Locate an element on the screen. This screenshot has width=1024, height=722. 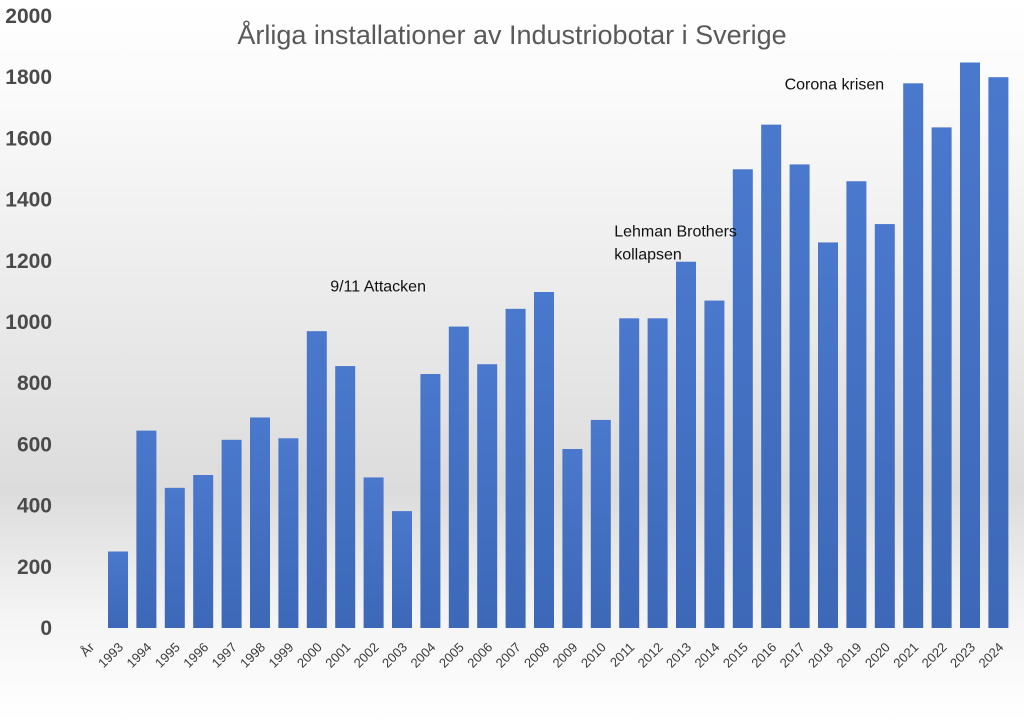
bar-2008 is located at coordinates (544, 460).